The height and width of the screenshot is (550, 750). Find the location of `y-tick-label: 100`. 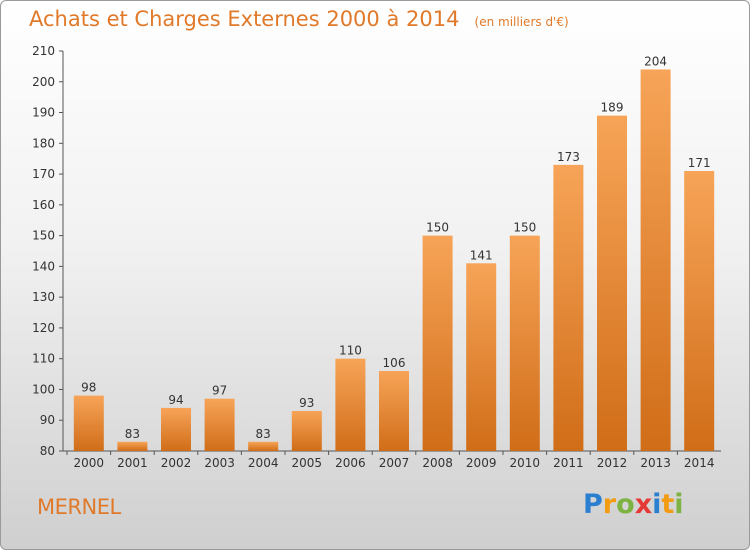

y-tick-label: 100 is located at coordinates (43, 389).